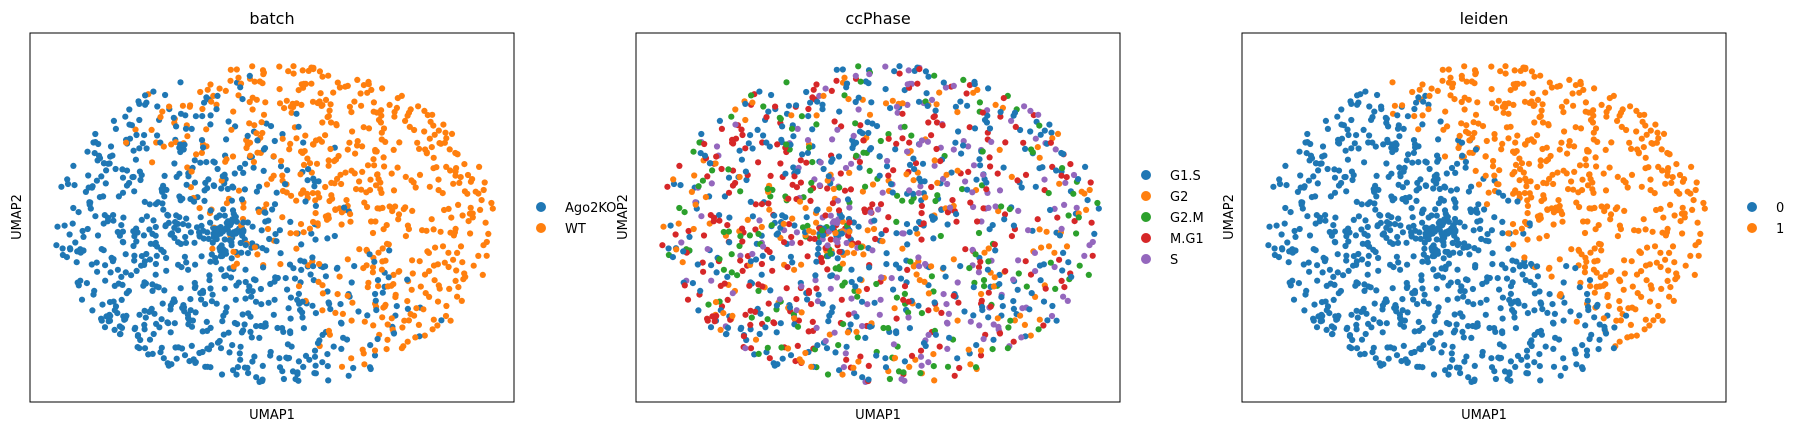 This screenshot has height=431, width=1797. What do you see at coordinates (877, 18) in the screenshot?
I see `panel-title: ccPhase` at bounding box center [877, 18].